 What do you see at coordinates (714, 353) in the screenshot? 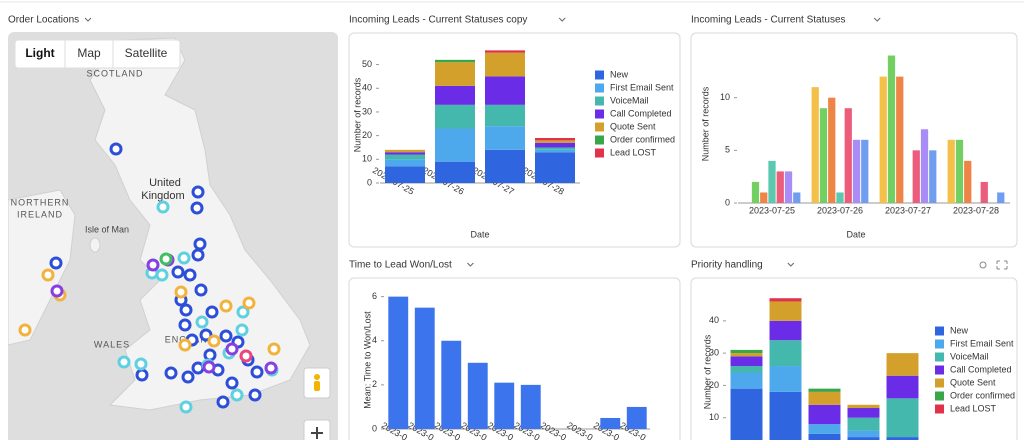
I see `y-tick-label: 30` at bounding box center [714, 353].